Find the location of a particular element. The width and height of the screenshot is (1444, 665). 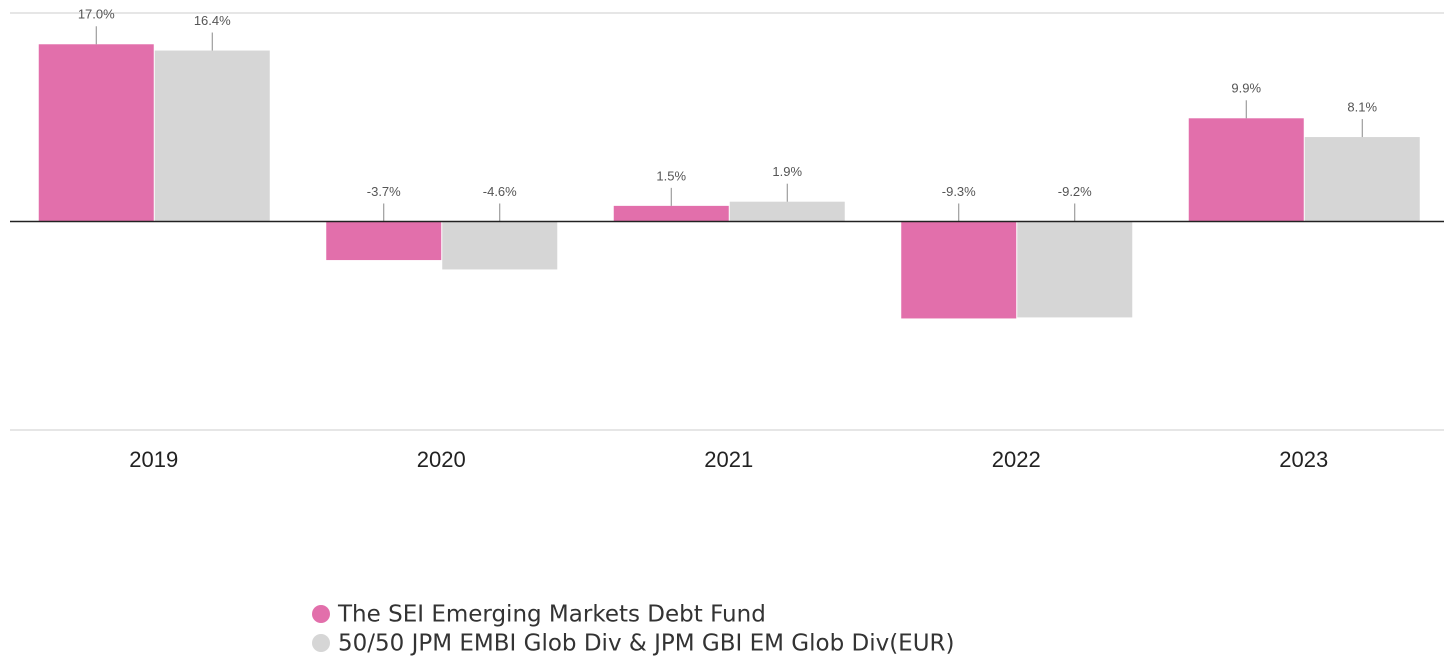

value-label: -9.3% is located at coordinates (959, 191).